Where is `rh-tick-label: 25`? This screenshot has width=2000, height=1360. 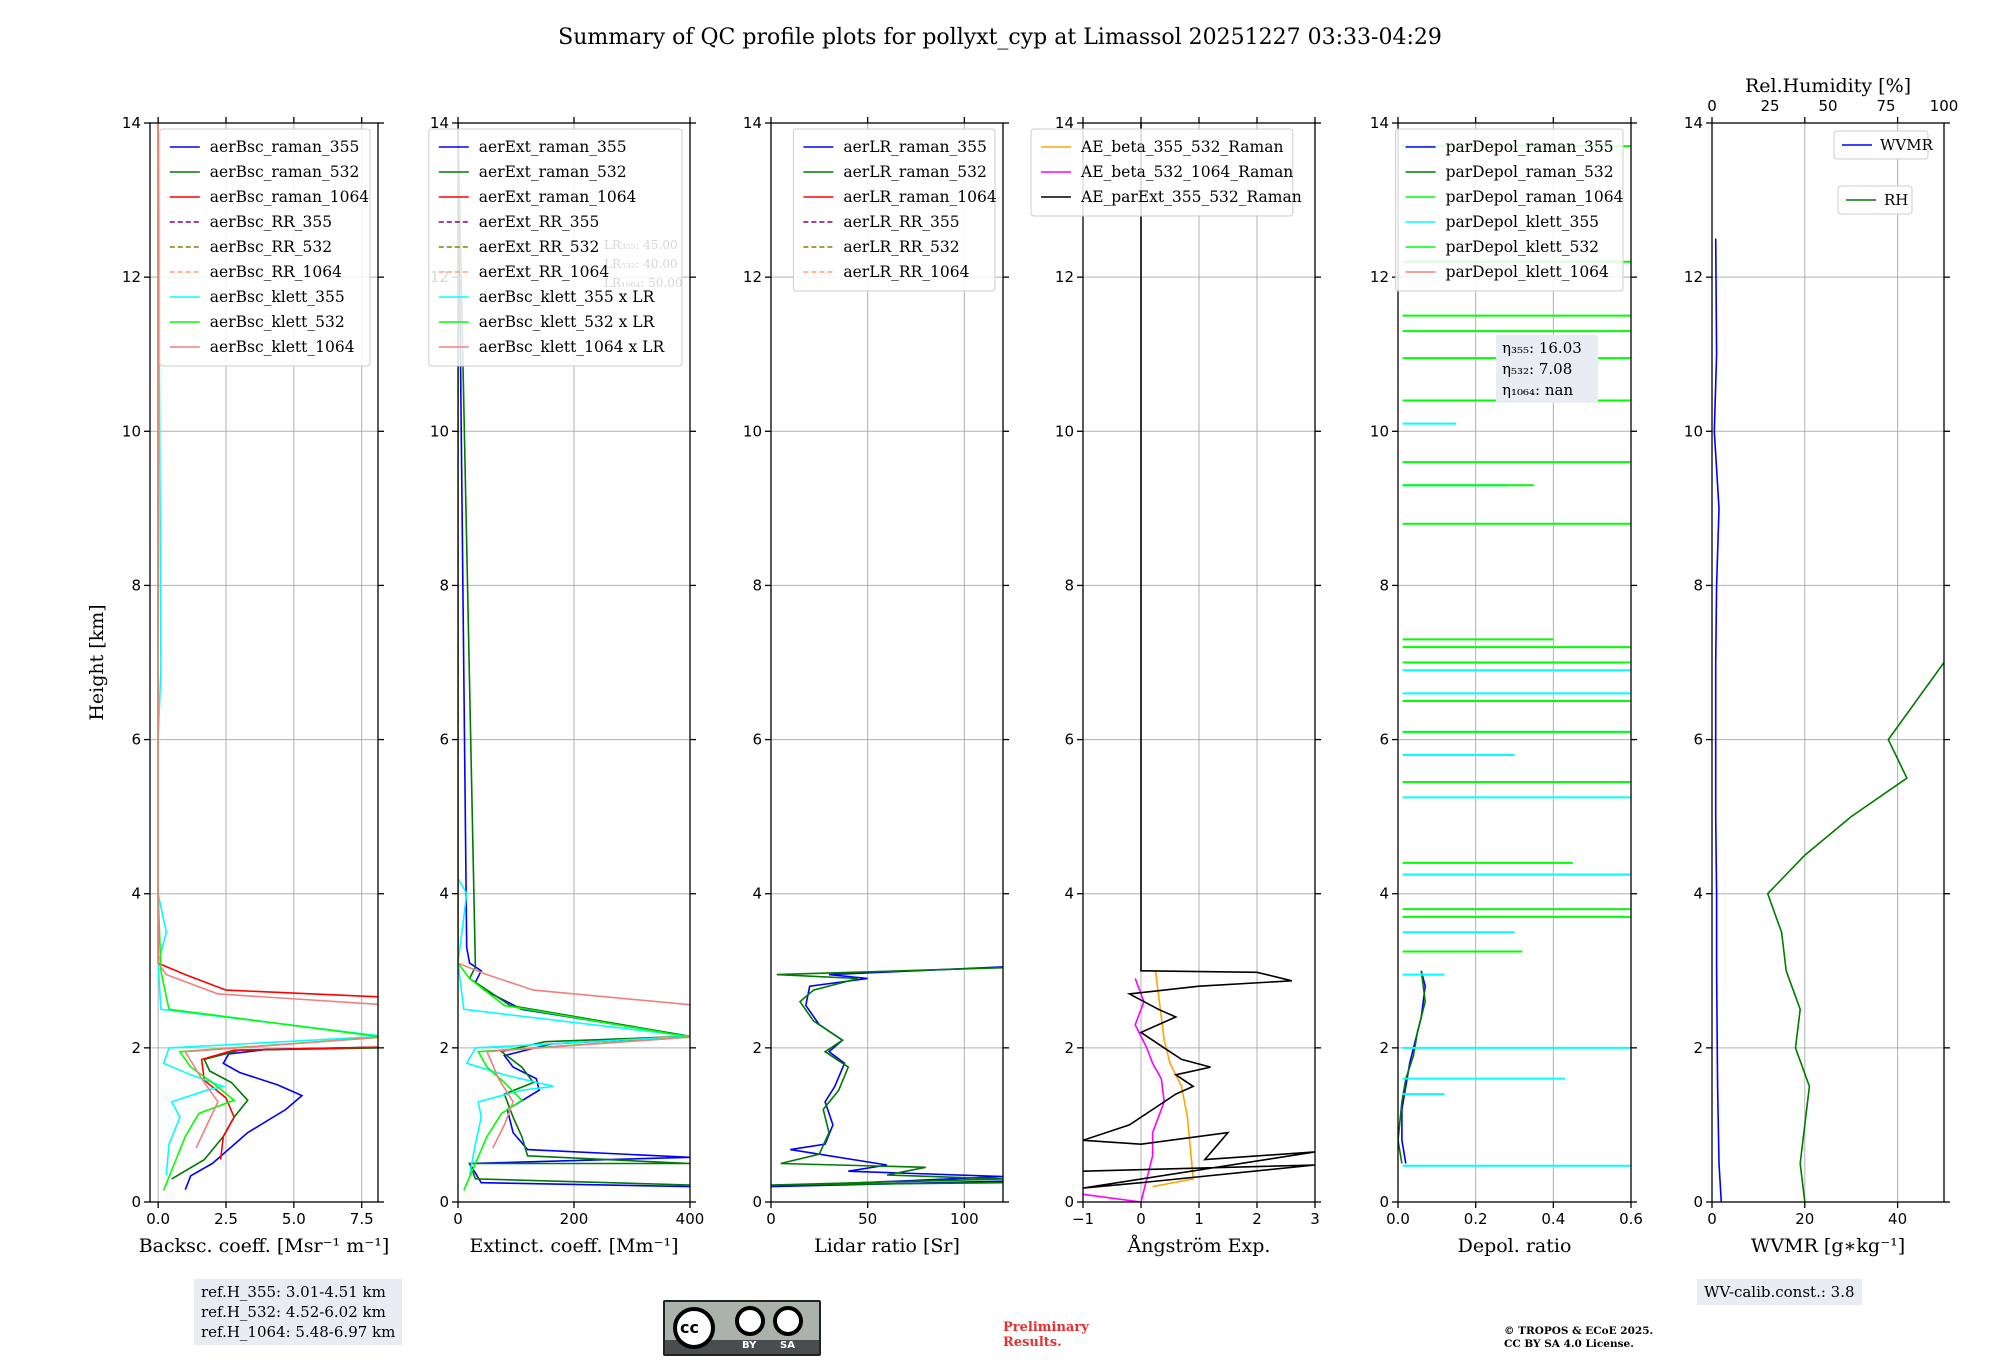
rh-tick-label: 25 is located at coordinates (1769, 106).